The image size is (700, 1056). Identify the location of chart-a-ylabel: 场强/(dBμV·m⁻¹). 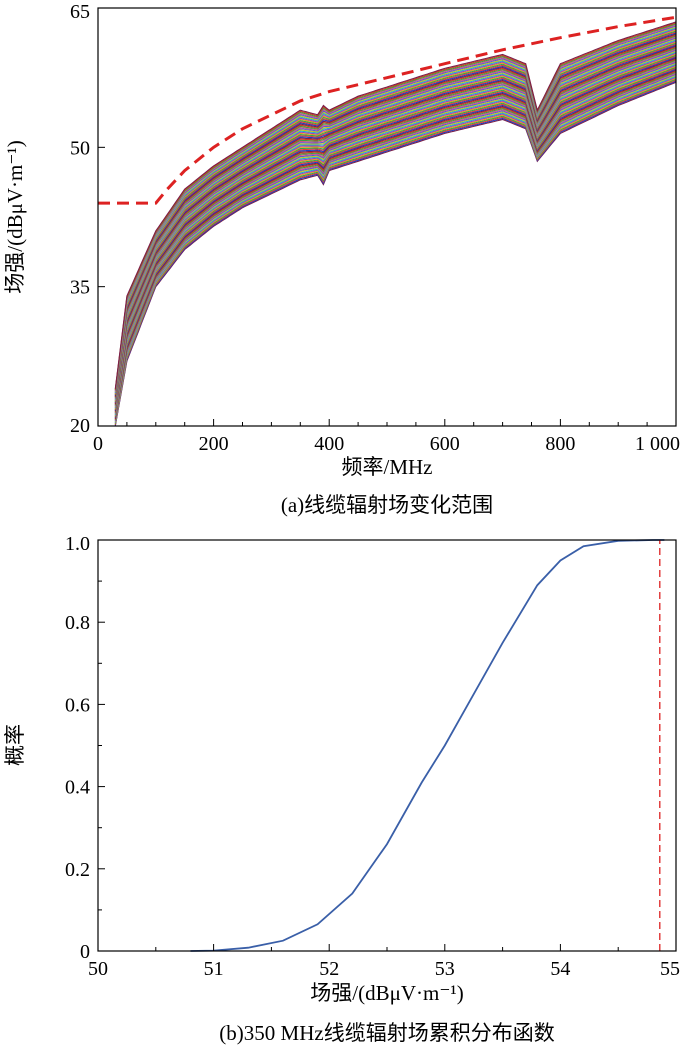
(15, 216).